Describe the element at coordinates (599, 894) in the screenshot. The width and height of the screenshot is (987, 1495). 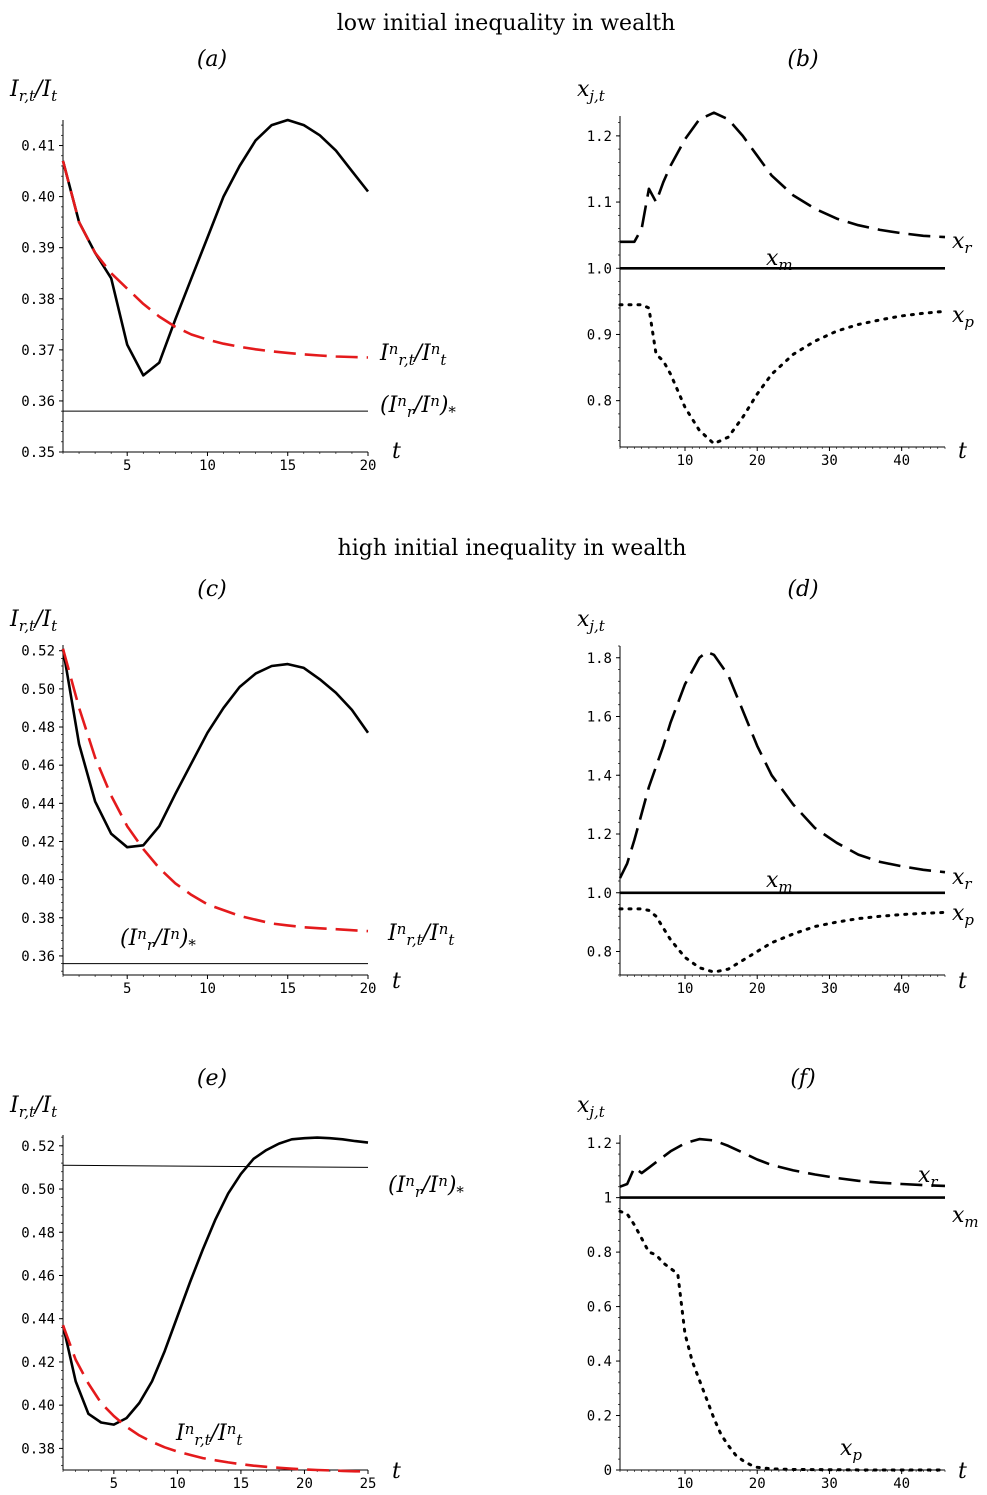
I see `y-tick-label-d: 1.0` at that location.